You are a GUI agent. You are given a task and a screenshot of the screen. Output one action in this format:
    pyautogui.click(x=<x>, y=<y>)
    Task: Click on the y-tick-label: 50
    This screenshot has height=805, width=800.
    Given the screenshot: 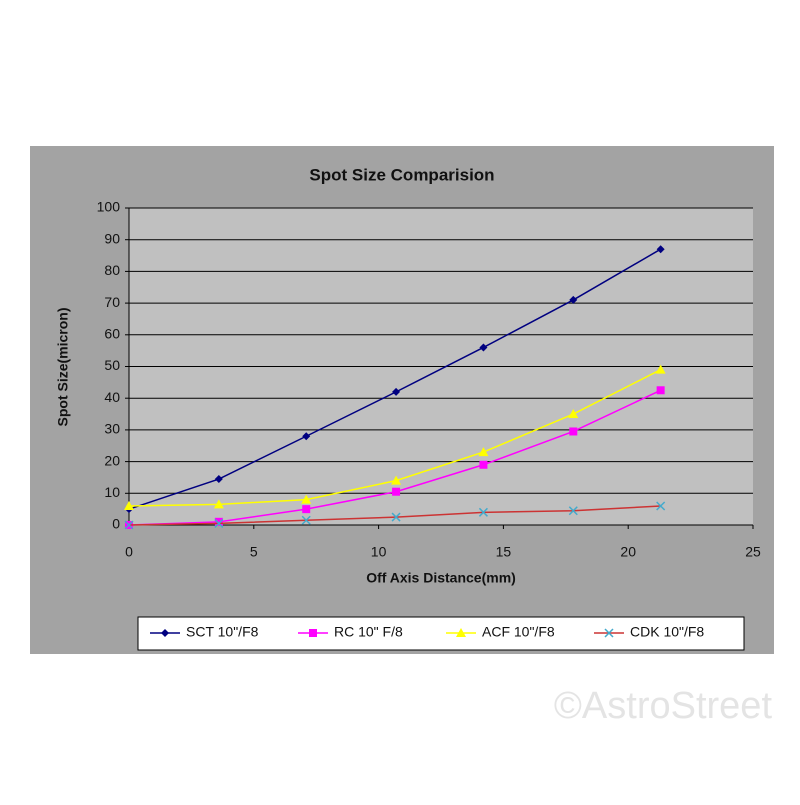 What is the action you would take?
    pyautogui.click(x=112, y=365)
    